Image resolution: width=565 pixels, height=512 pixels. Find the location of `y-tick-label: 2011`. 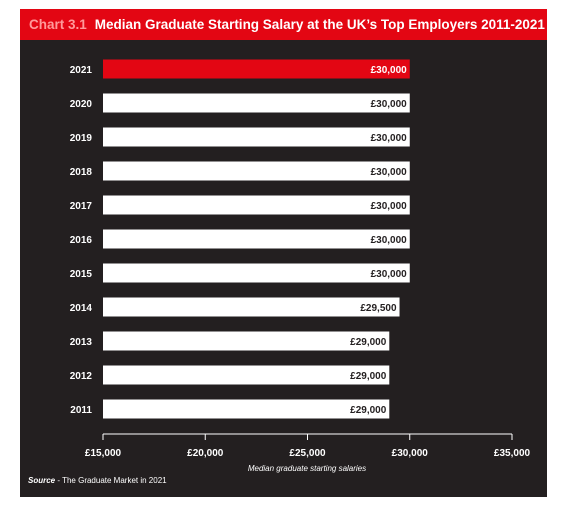

y-tick-label: 2011 is located at coordinates (81, 410).